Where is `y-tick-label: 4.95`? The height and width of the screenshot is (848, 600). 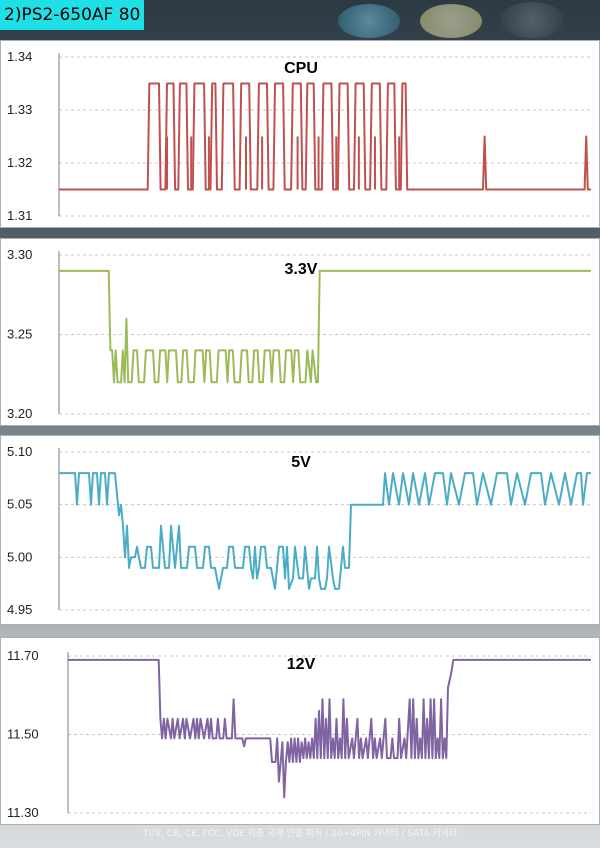 y-tick-label: 4.95 is located at coordinates (19, 609).